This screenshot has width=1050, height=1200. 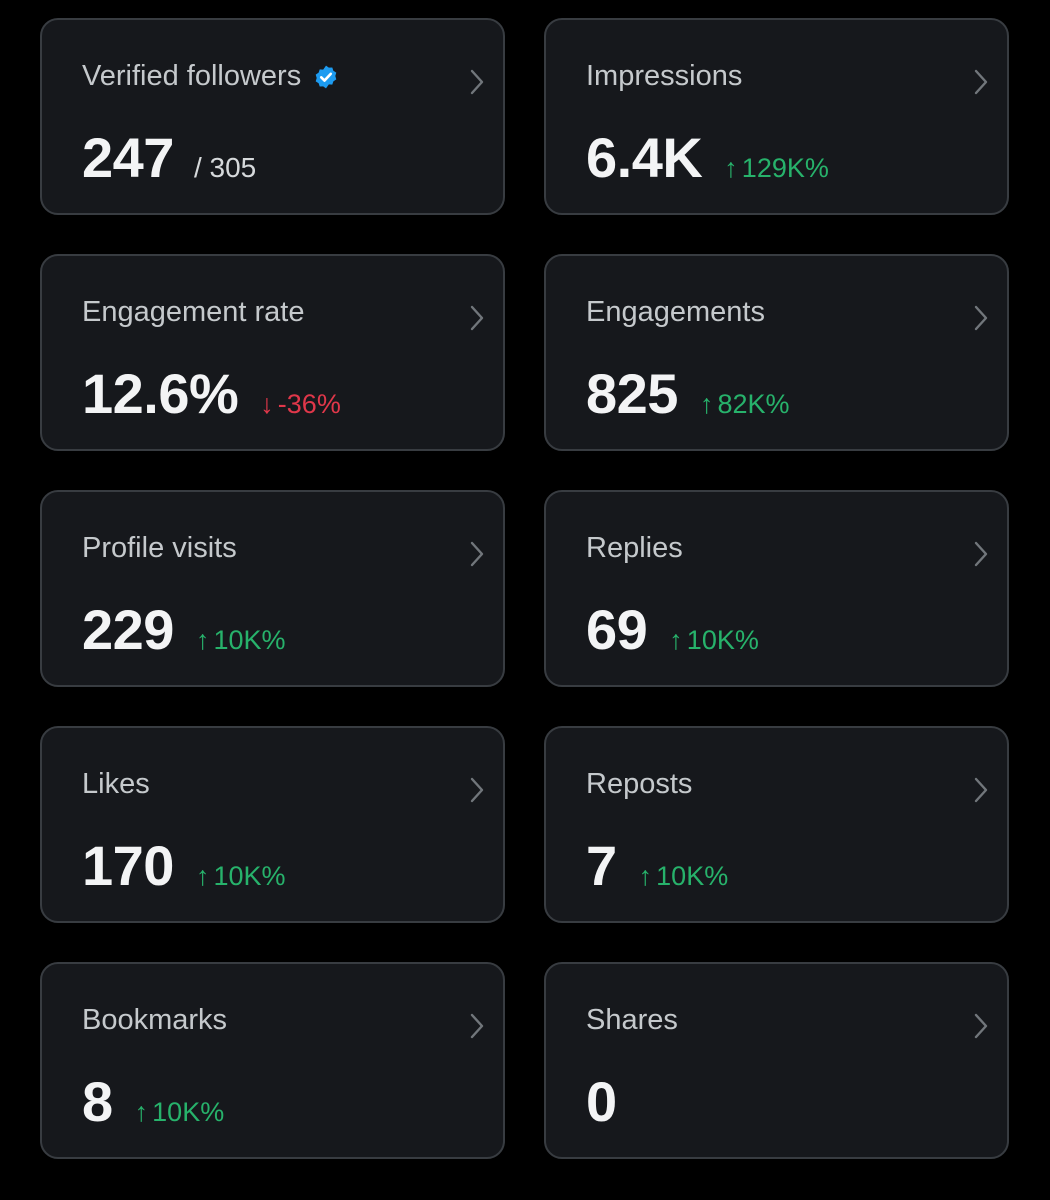 What do you see at coordinates (272, 588) in the screenshot?
I see `card-profile-visits: Profile visits 229 ↑ 10K%` at bounding box center [272, 588].